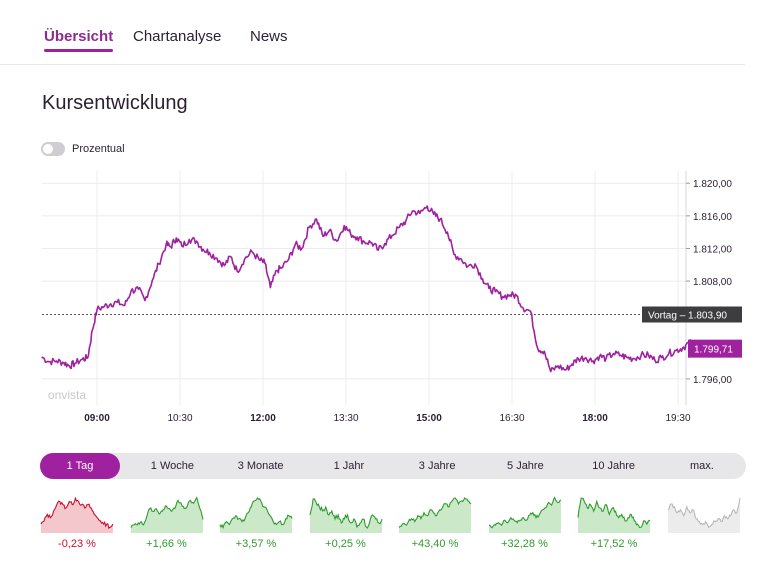  Describe the element at coordinates (511, 418) in the screenshot. I see `x-tick-label: 16:30` at that location.